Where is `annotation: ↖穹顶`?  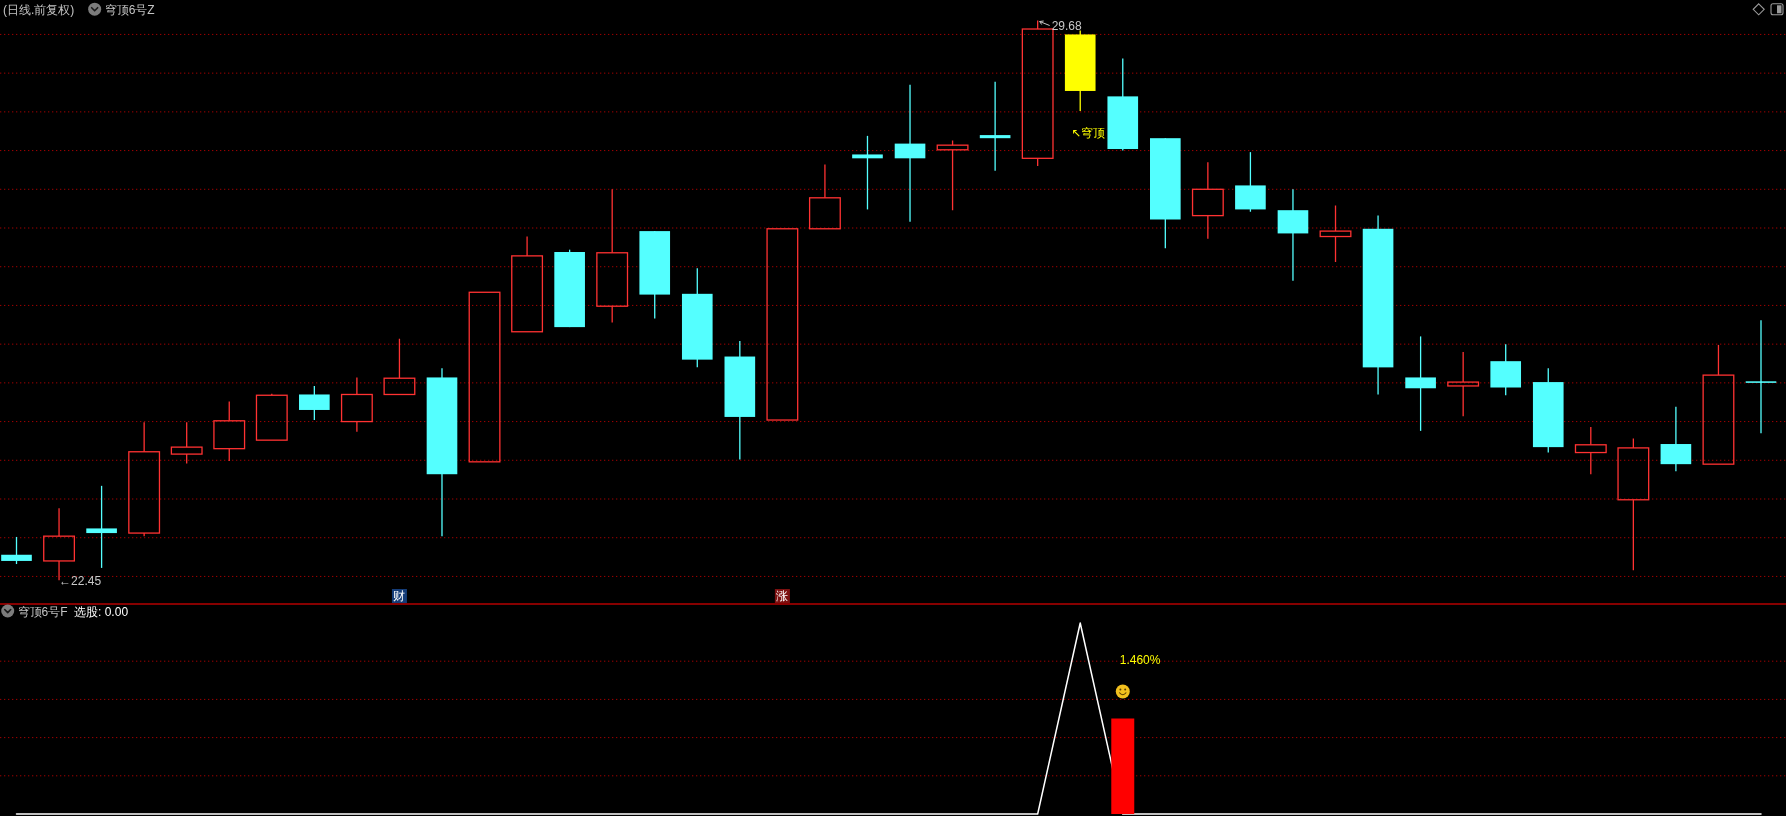 annotation: ↖穹顶 is located at coordinates (1088, 133).